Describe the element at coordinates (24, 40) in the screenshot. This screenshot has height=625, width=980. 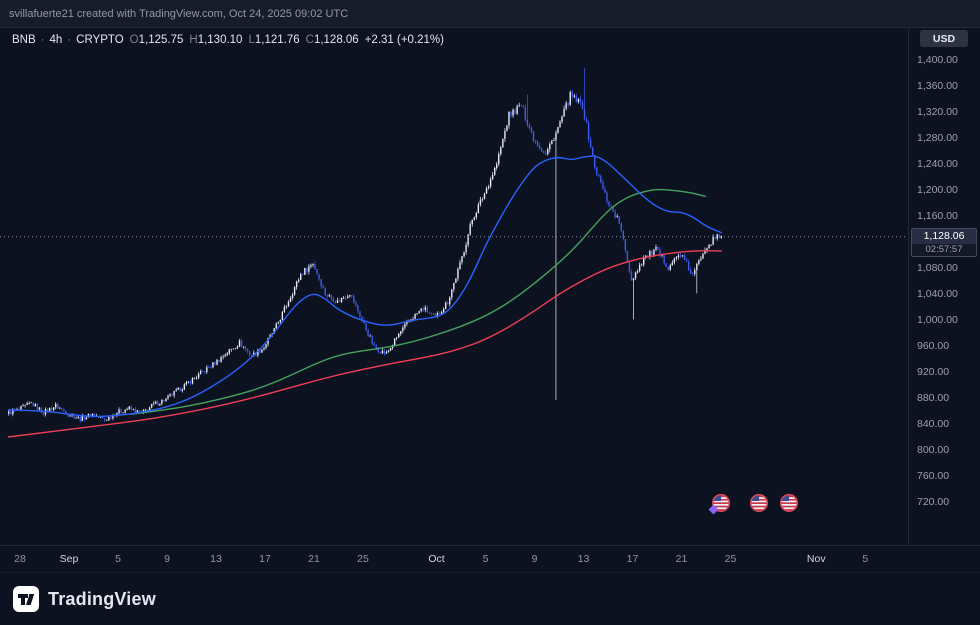
I see `symbol-name: BNB` at that location.